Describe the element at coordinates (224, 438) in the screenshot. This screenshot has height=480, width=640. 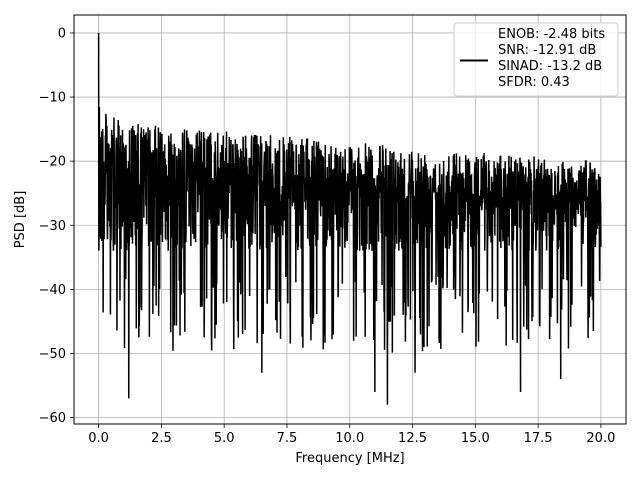
I see `x-tick-label: 5.0` at that location.